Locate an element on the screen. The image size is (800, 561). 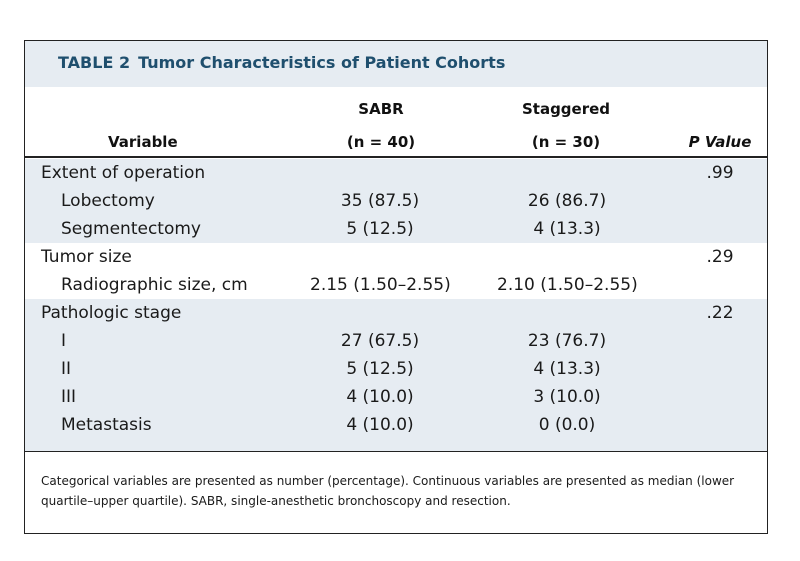
table-row: I 27 (67.5) 23 (76.7) is located at coordinates (396, 341).